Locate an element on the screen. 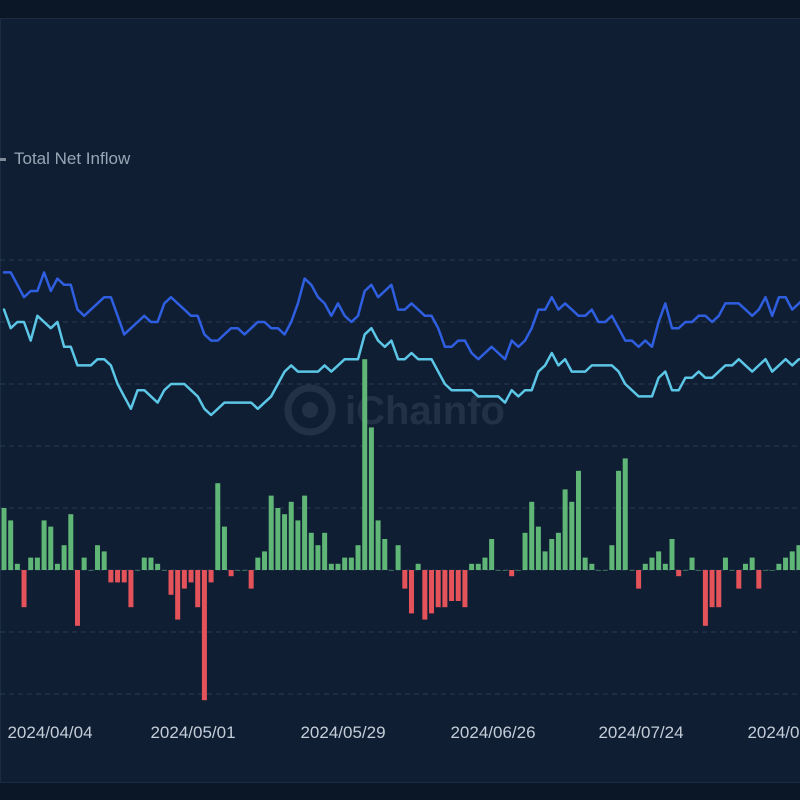 The height and width of the screenshot is (800, 800). line-series-b is located at coordinates (401, 362).